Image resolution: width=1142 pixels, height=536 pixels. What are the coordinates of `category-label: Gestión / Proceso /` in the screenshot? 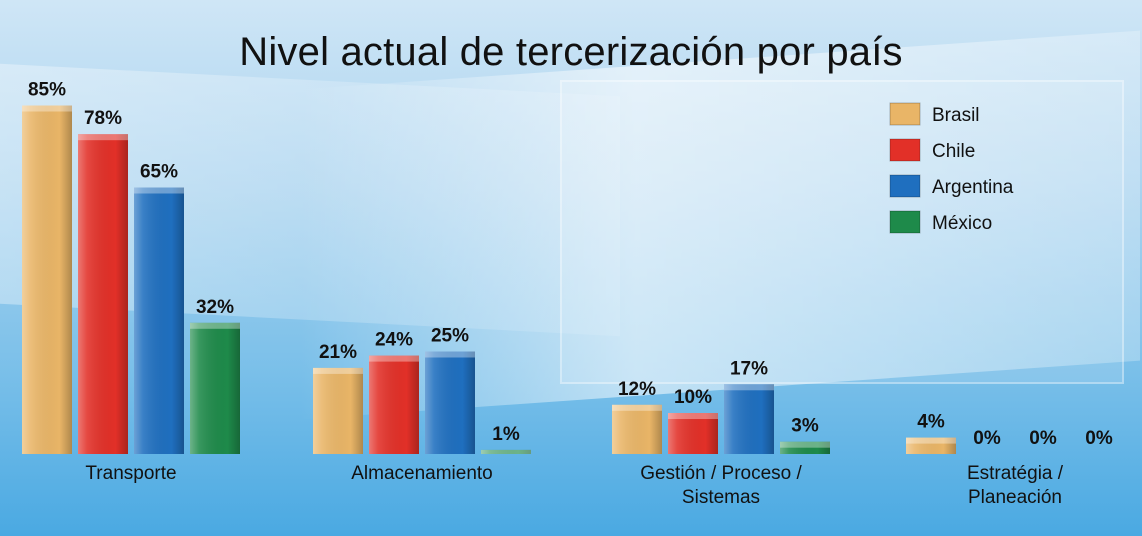 It's located at (721, 473).